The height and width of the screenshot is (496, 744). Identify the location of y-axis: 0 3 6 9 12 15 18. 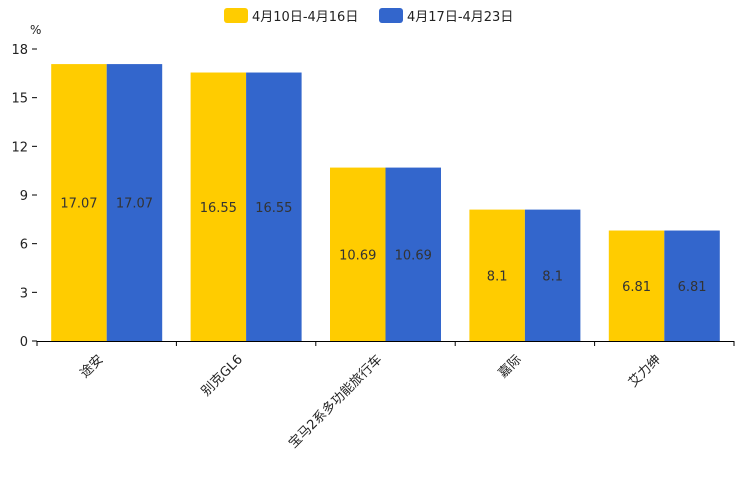
(24, 196).